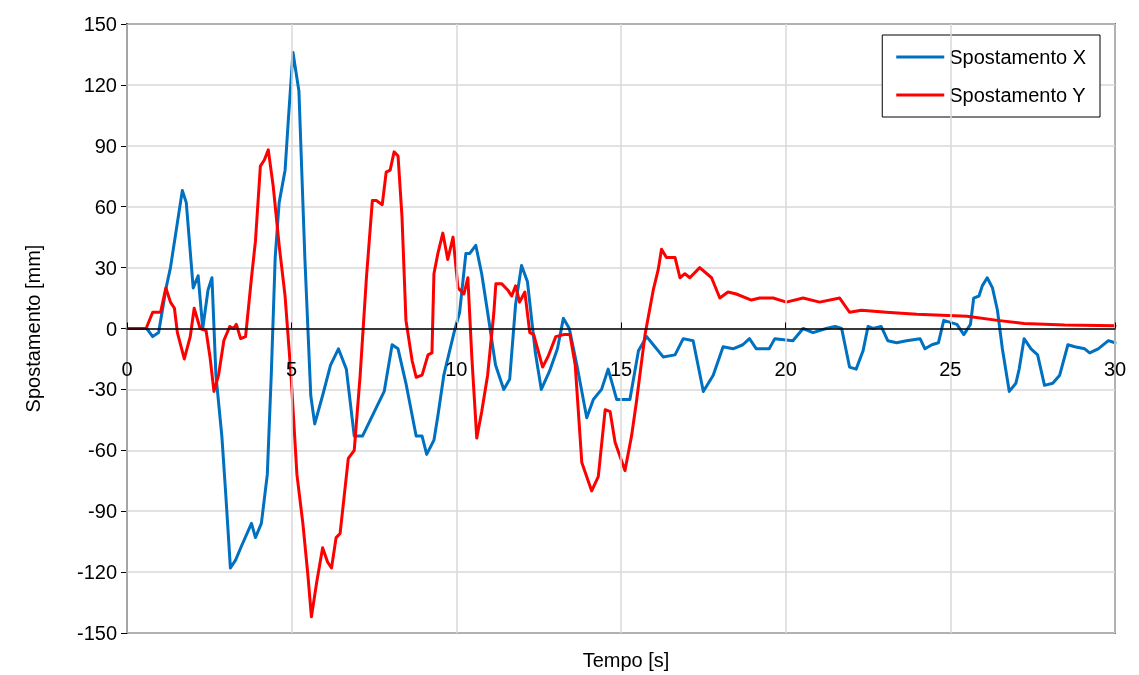 The image size is (1139, 675). What do you see at coordinates (626, 660) in the screenshot?
I see `x-axis-title: Tempo [s]` at bounding box center [626, 660].